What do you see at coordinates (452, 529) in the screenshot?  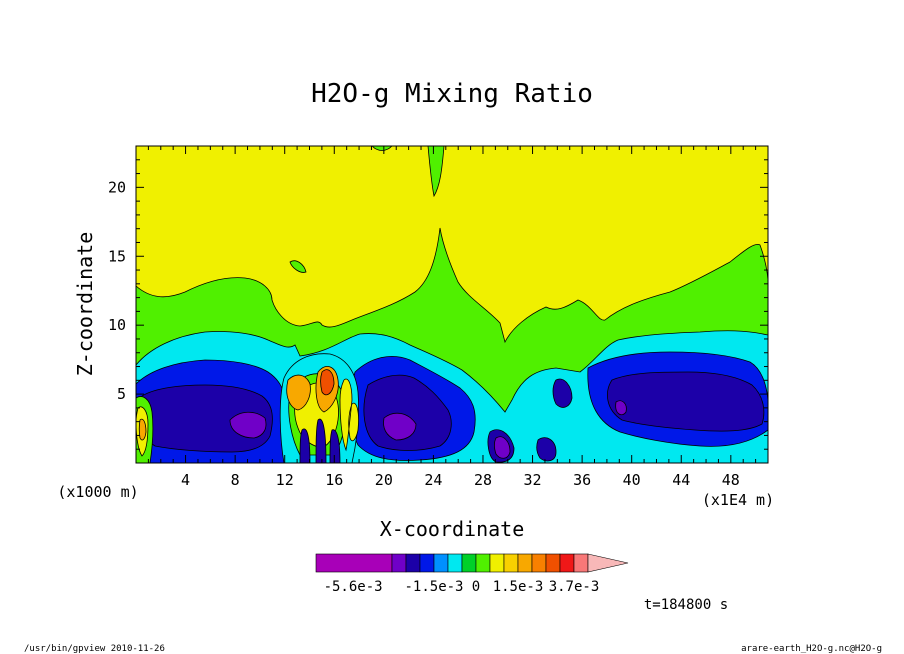 I see `x-axis-label: X-coordinate` at bounding box center [452, 529].